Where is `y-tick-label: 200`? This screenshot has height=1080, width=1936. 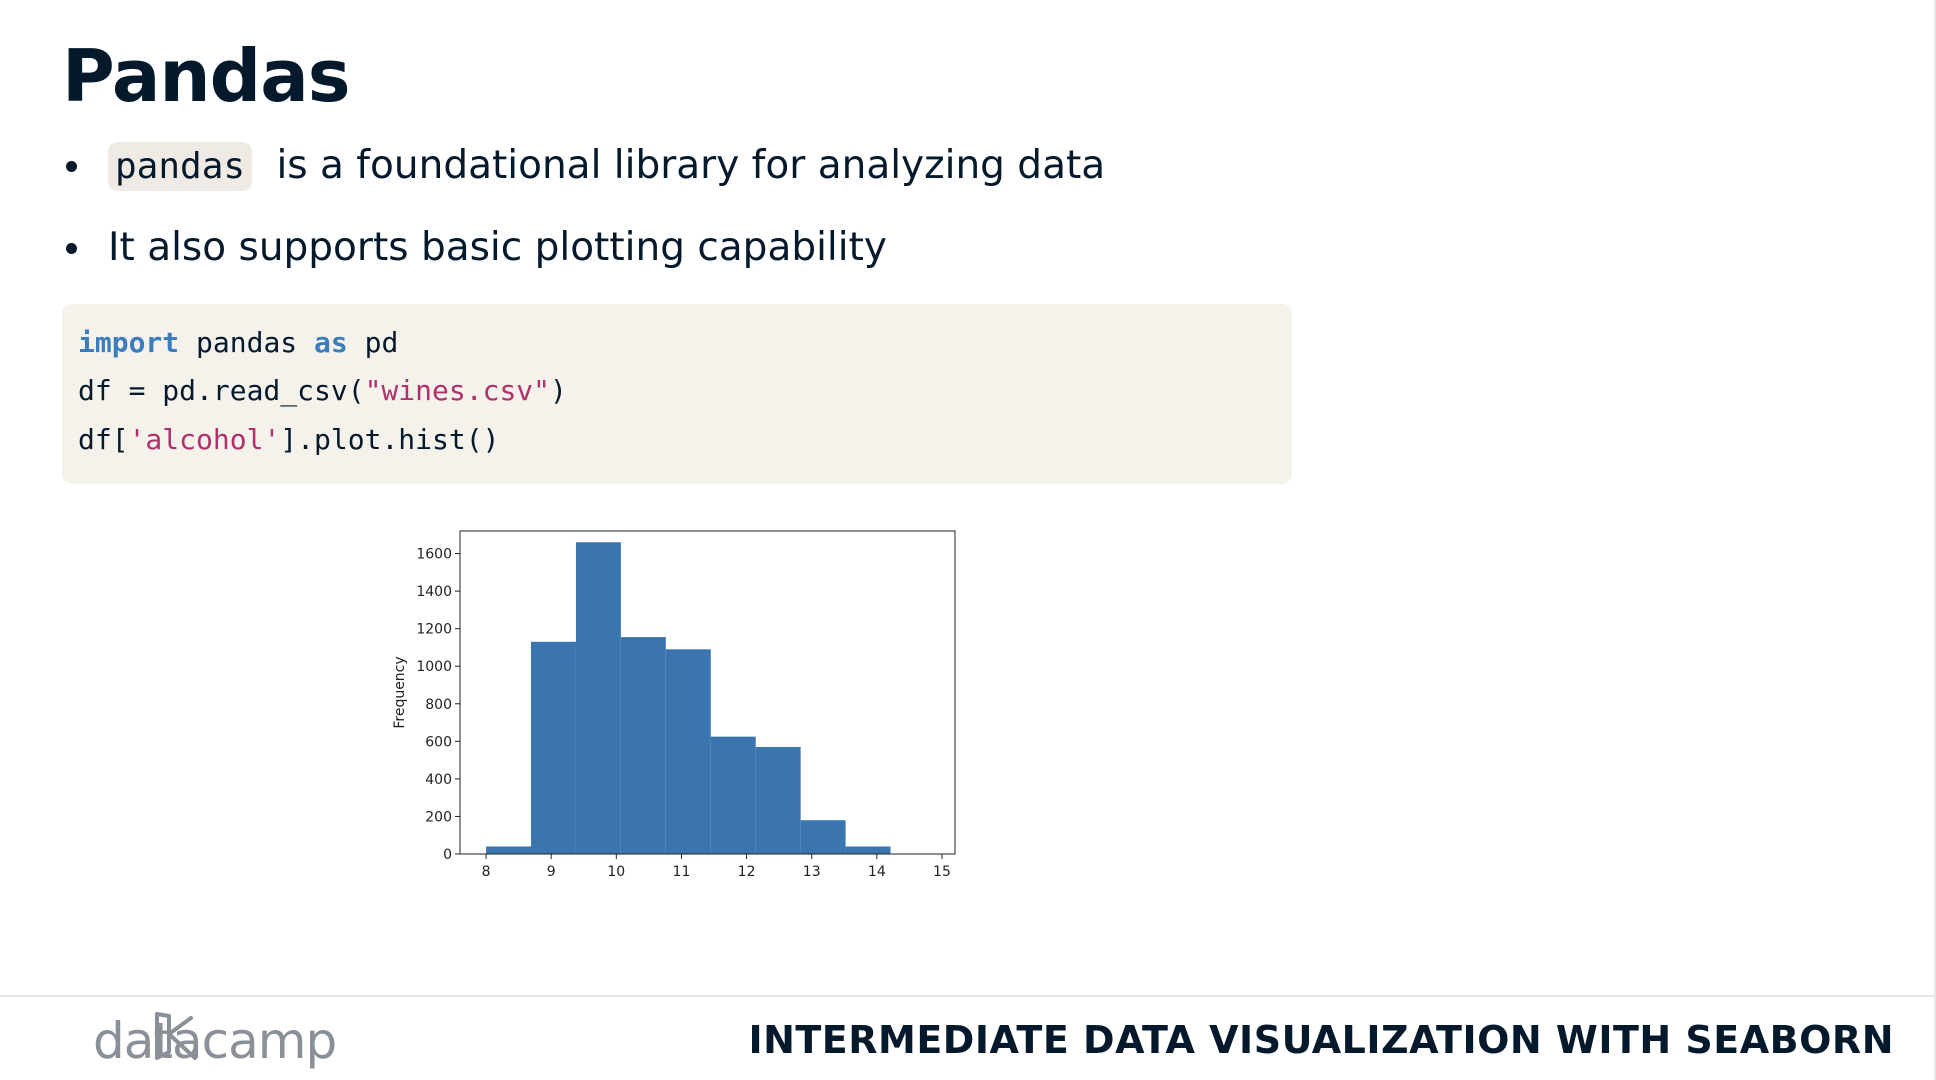
y-tick-label: 200 is located at coordinates (438, 817).